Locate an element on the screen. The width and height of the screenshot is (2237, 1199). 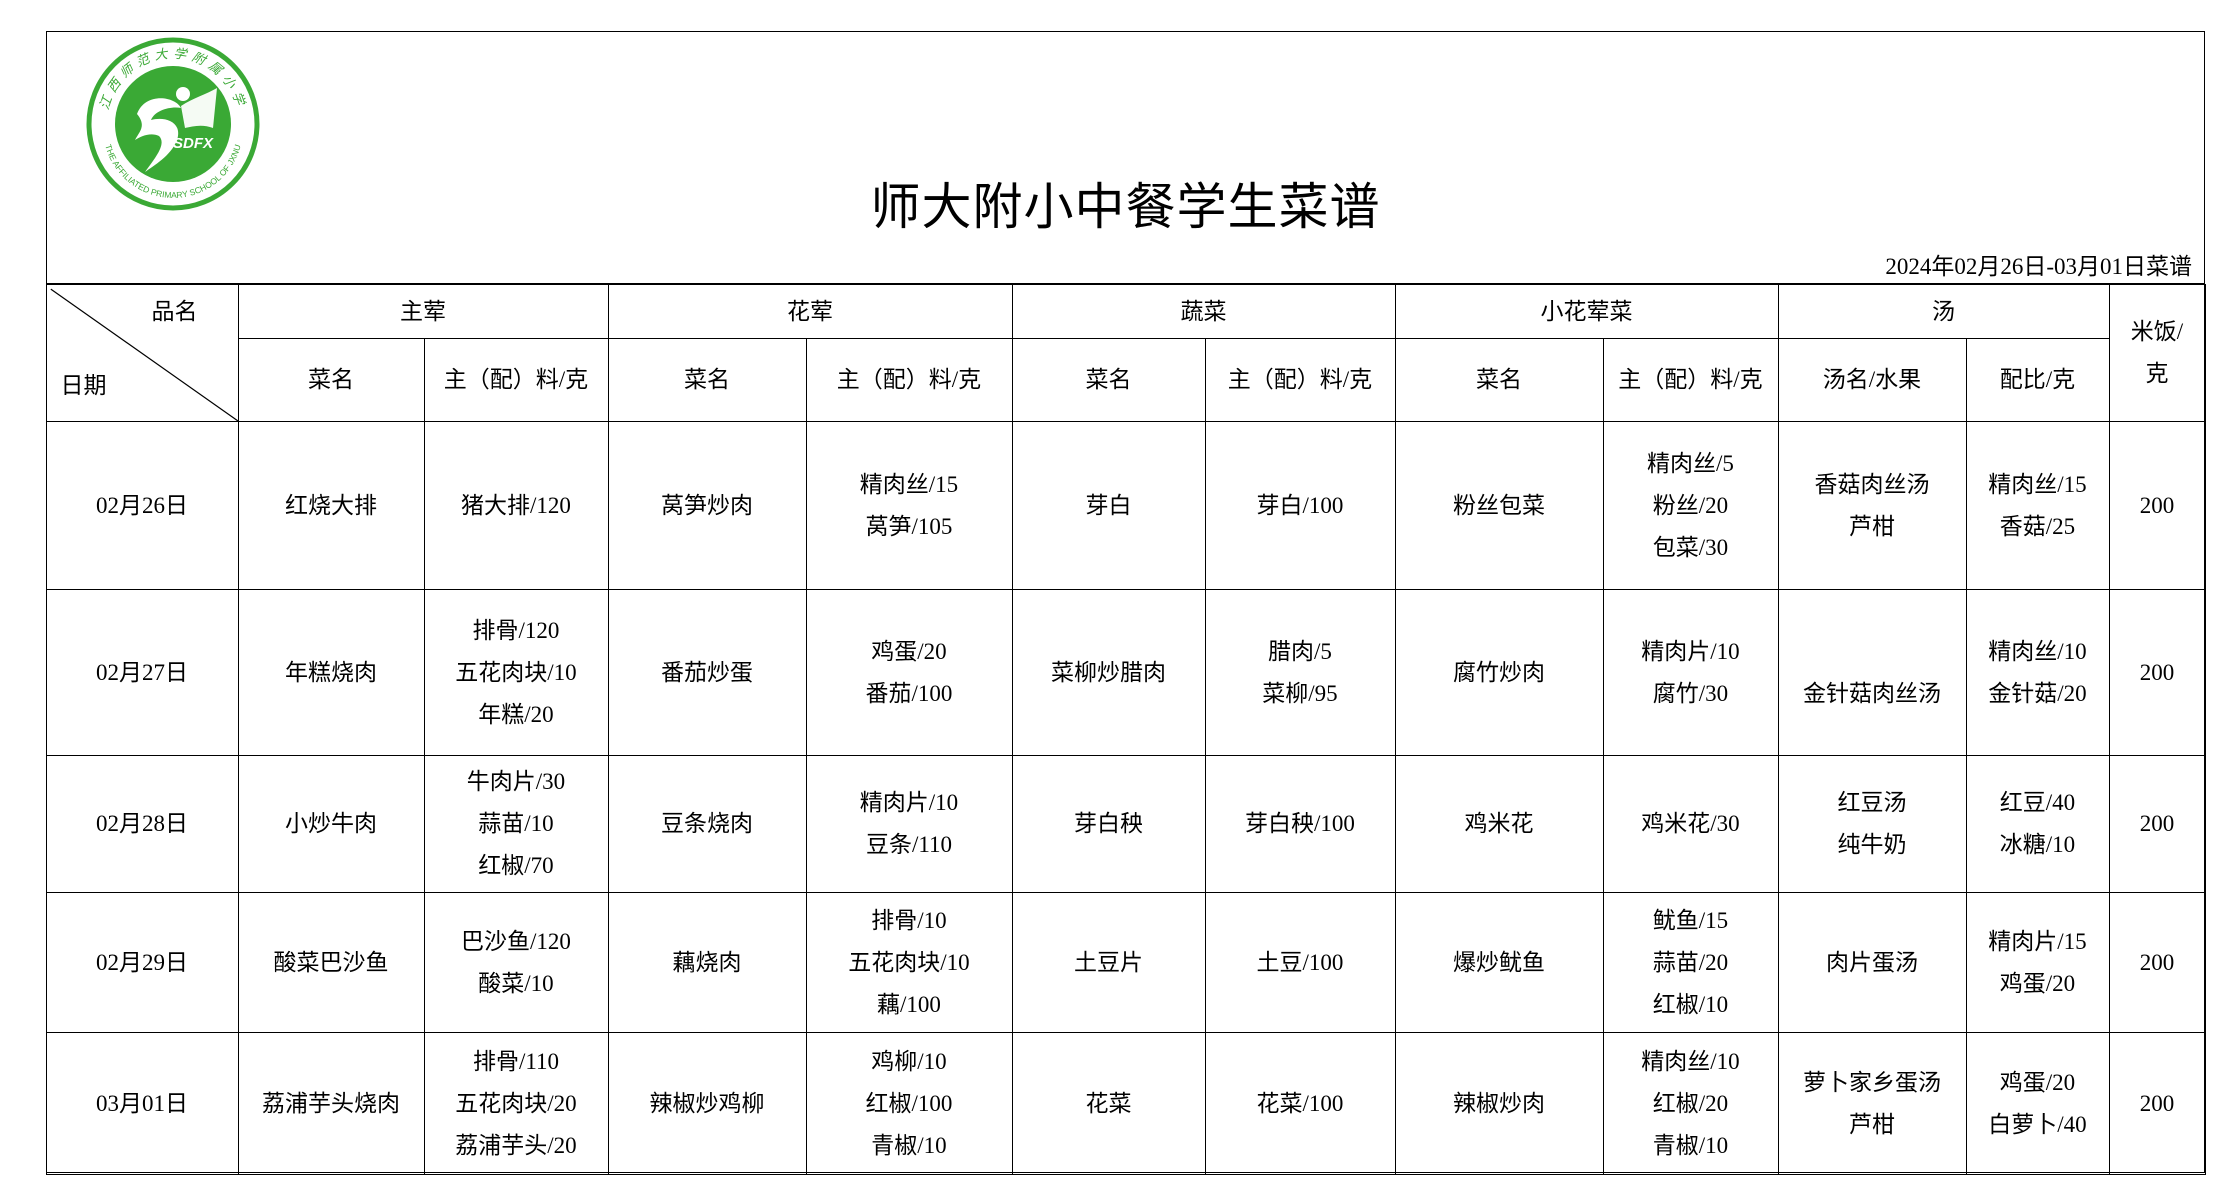
ingredient-cell: 鸡蛋/20 白萝卜/40 is located at coordinates (2037, 1103).